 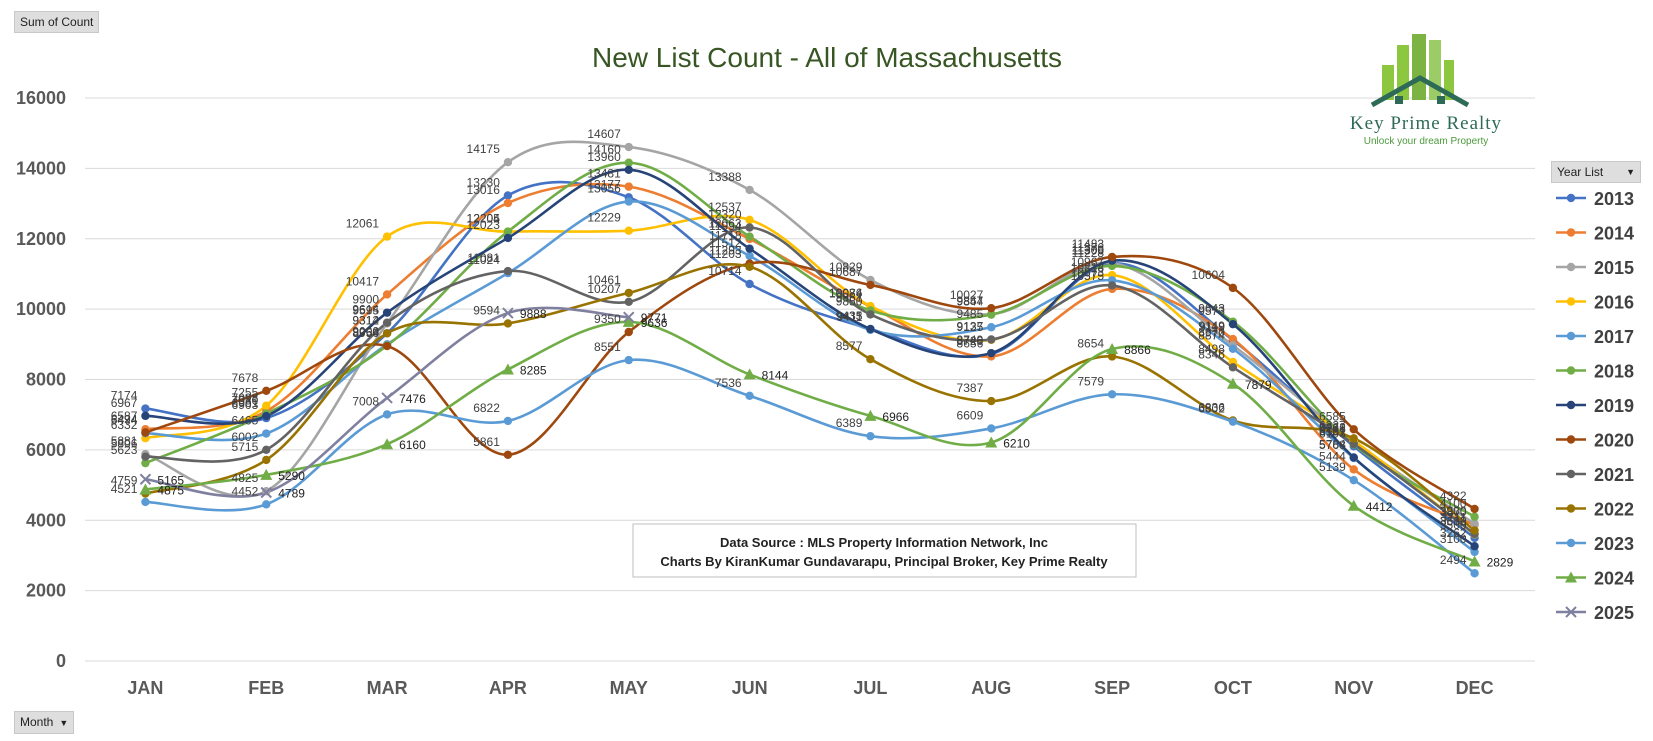 What do you see at coordinates (827, 57) in the screenshot?
I see `chart-title: New List Count - All of Massachusetts` at bounding box center [827, 57].